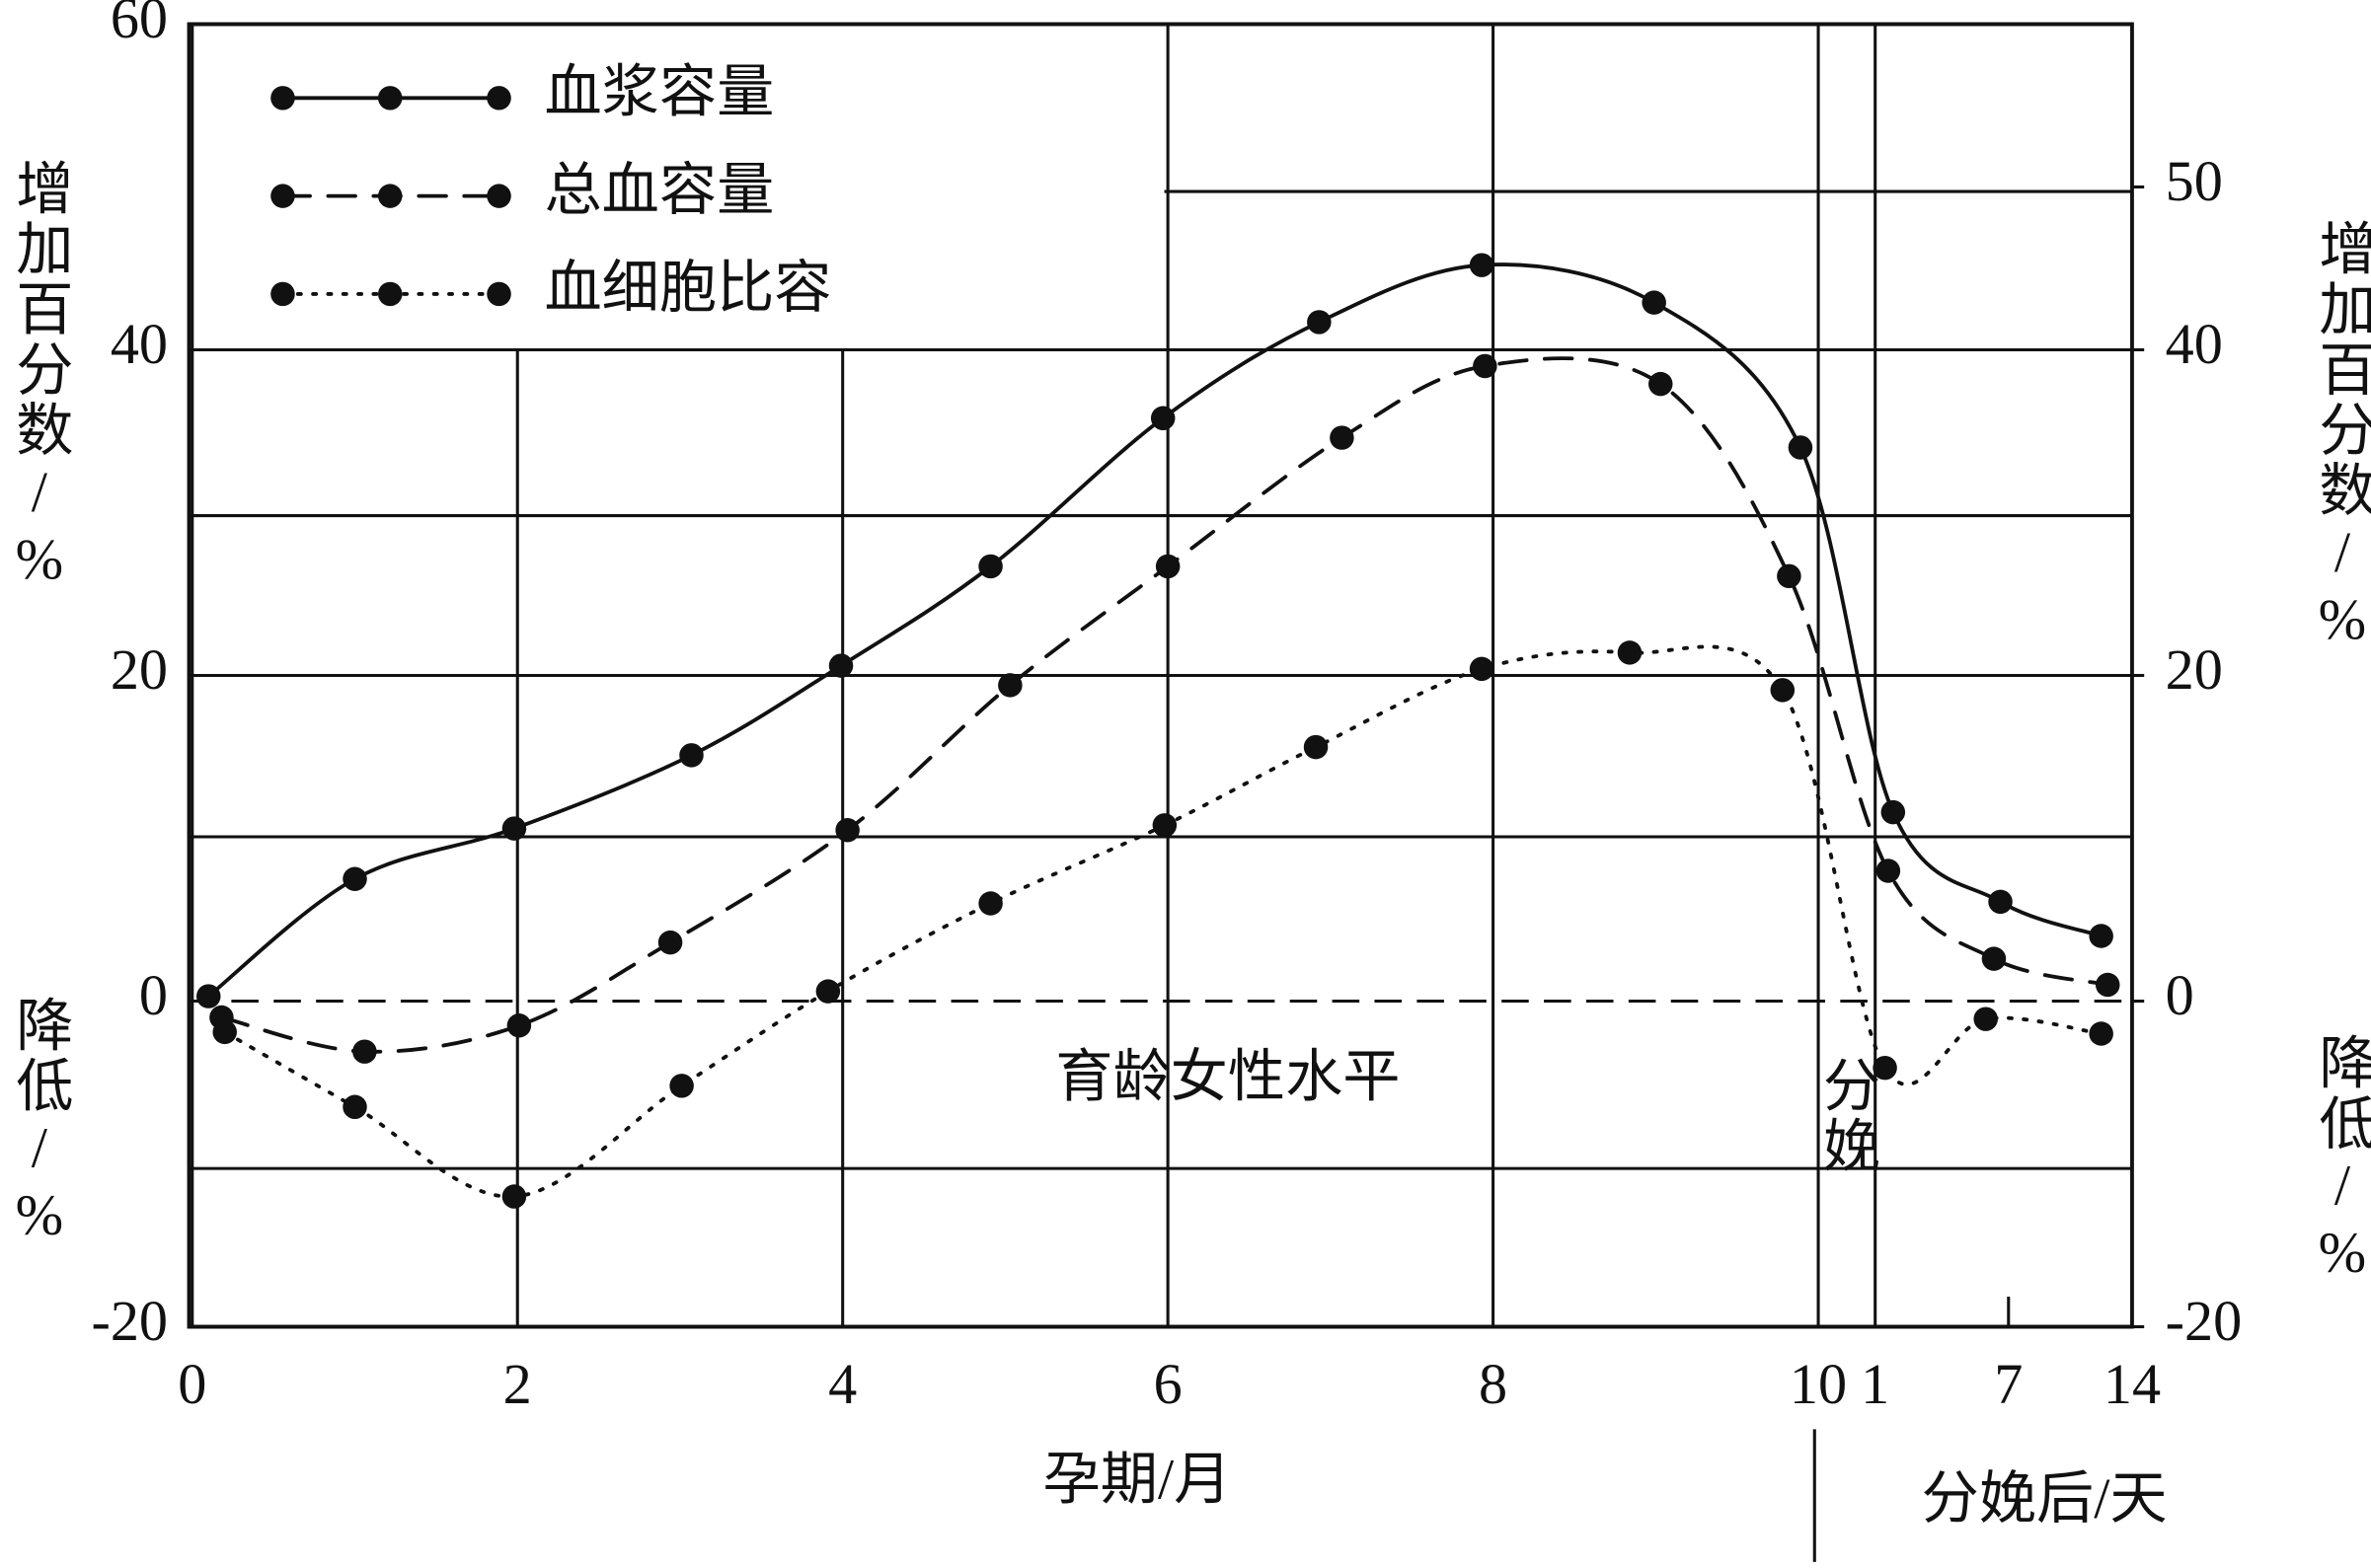 This screenshot has width=2371, height=1568. I want to click on annotation: 分娩, so click(1846, 1116).